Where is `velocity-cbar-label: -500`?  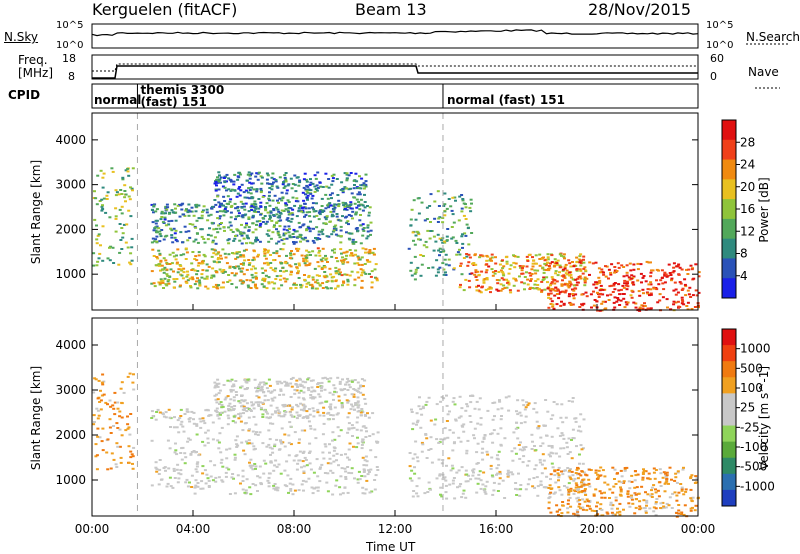
velocity-cbar-label: -500 is located at coordinates (753, 467).